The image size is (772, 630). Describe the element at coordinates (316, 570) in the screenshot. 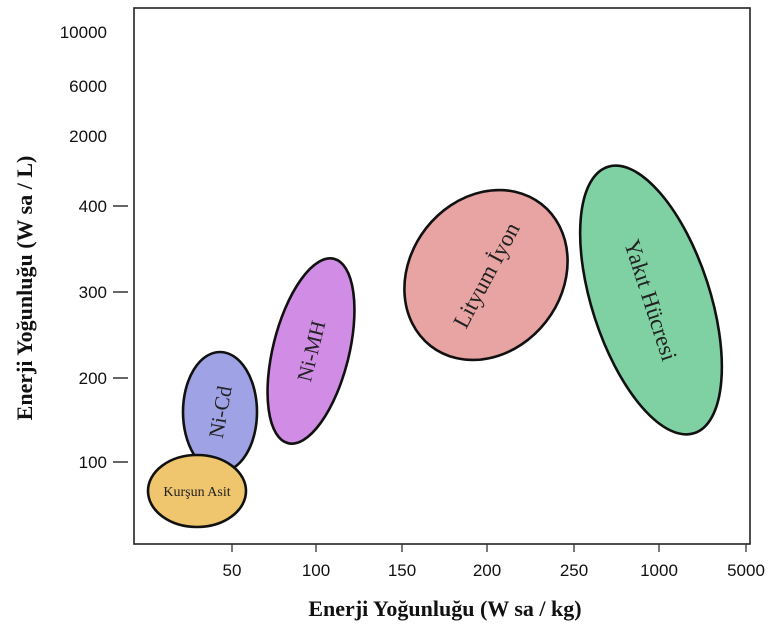

I see `x-tick-label: 100` at that location.